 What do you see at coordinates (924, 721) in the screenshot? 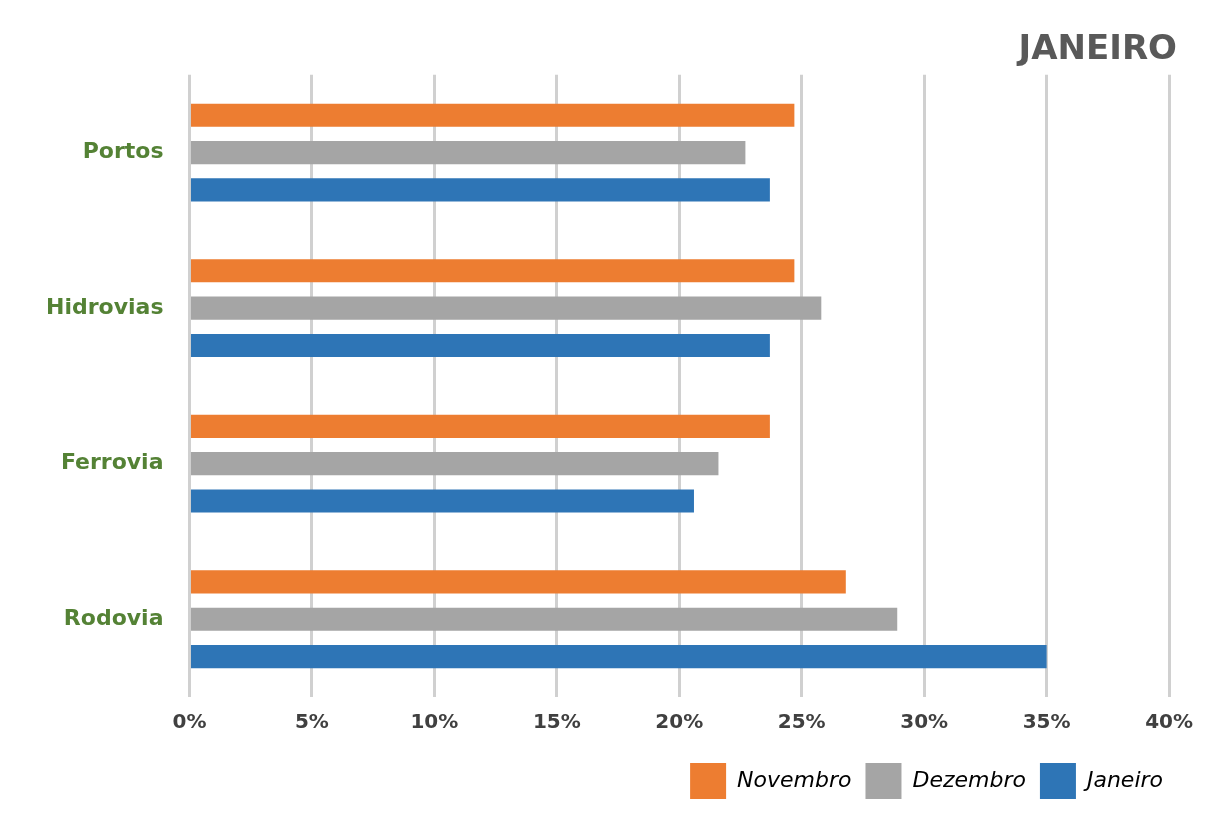
I see `x-tick-label: 30%` at bounding box center [924, 721].